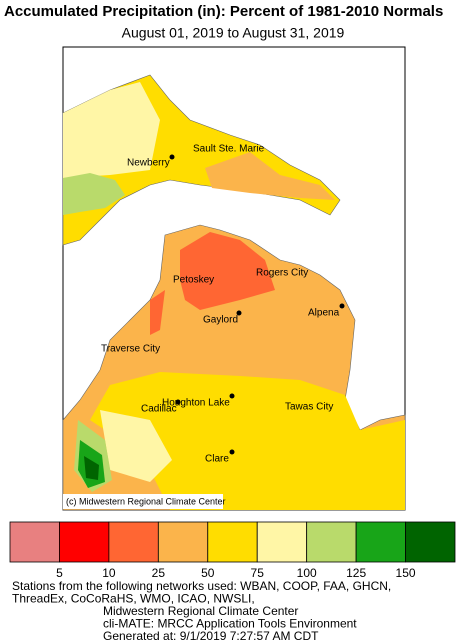  What do you see at coordinates (208, 573) in the screenshot?
I see `legend-label: 50` at bounding box center [208, 573].